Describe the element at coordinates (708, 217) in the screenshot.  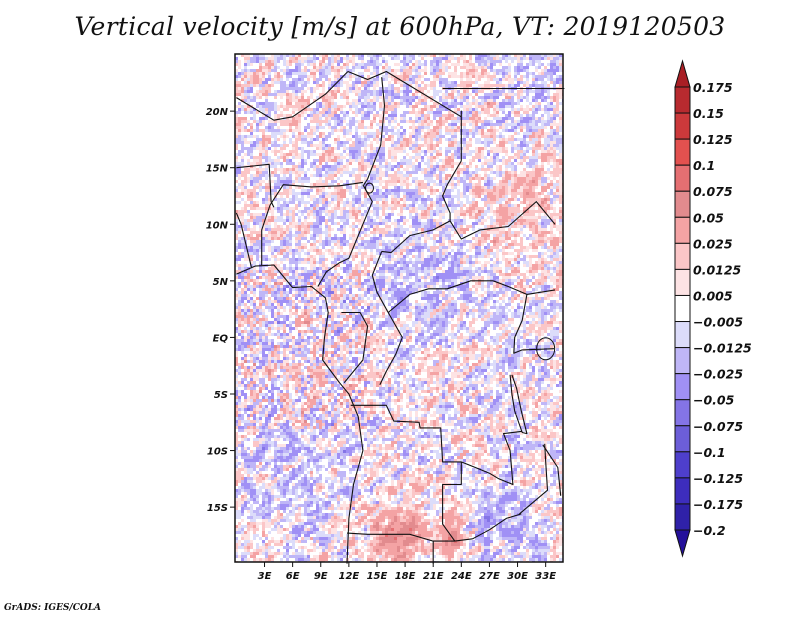
I see `colorbar-label: 0.05` at that location.